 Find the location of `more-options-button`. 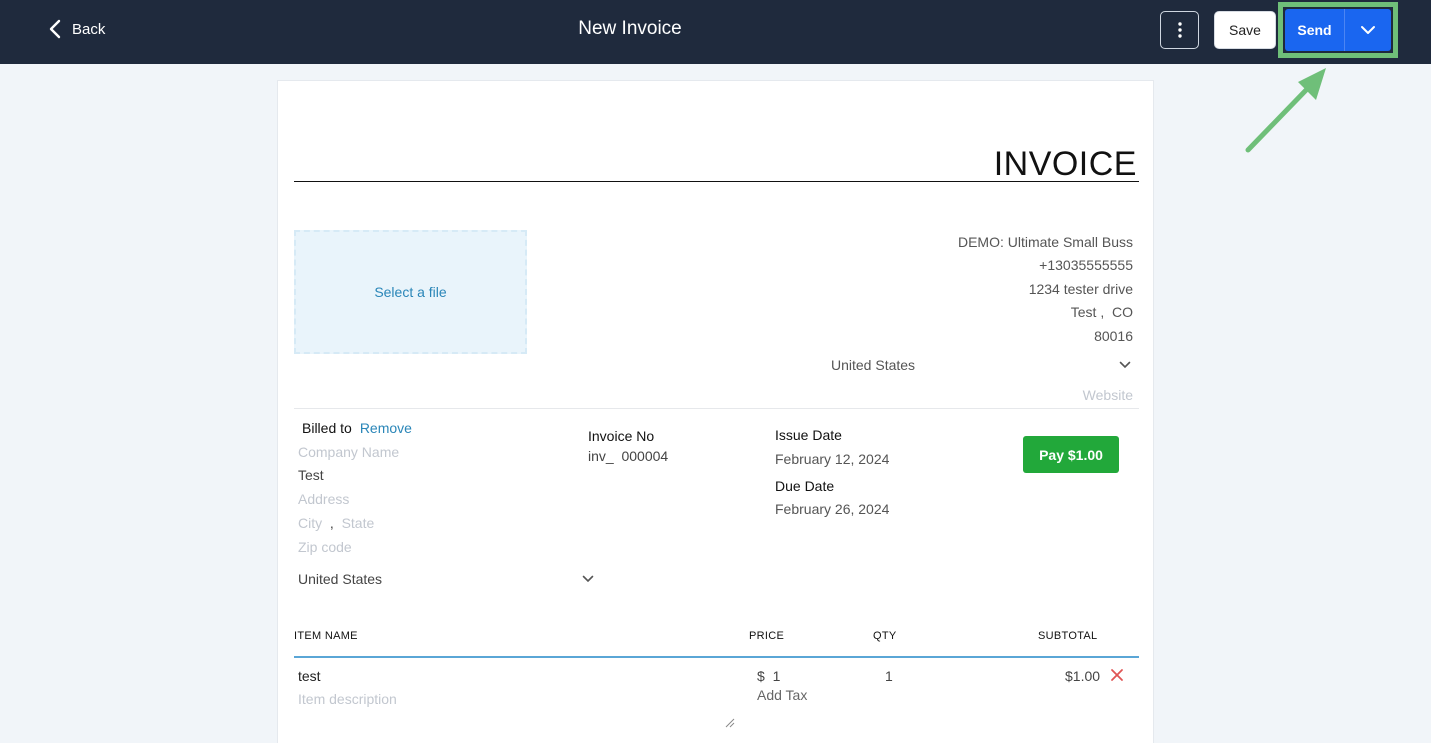

more-options-button is located at coordinates (1179, 30).